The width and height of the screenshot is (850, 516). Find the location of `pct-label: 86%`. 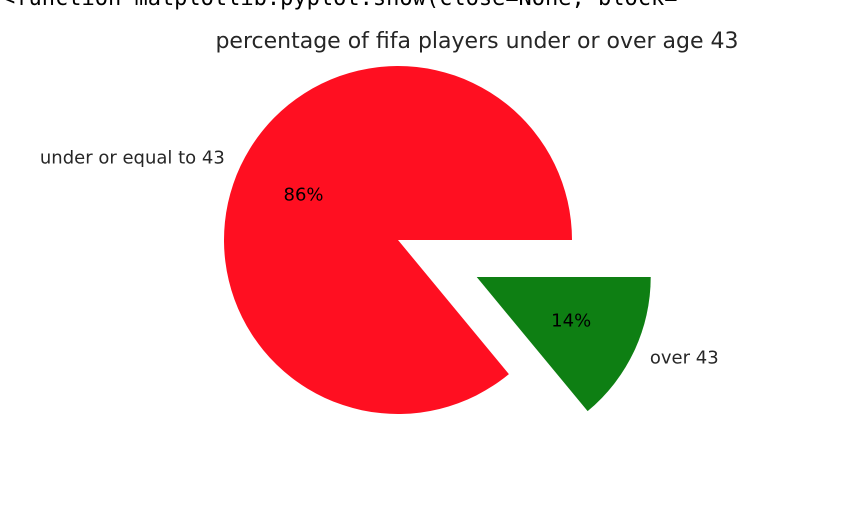

pct-label: 86% is located at coordinates (304, 195).